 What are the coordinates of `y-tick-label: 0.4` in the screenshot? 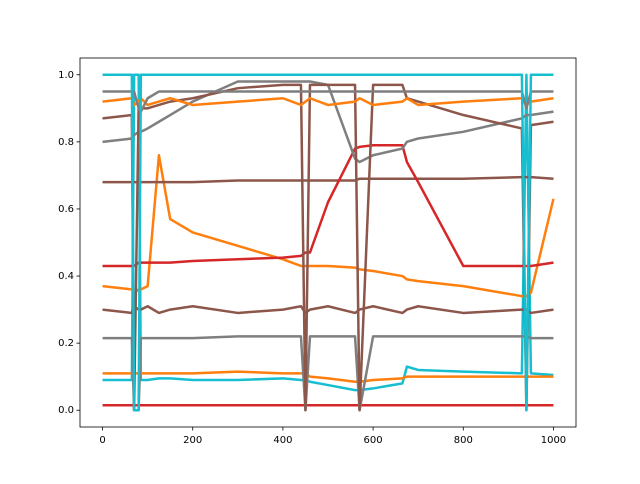 It's located at (66, 276).